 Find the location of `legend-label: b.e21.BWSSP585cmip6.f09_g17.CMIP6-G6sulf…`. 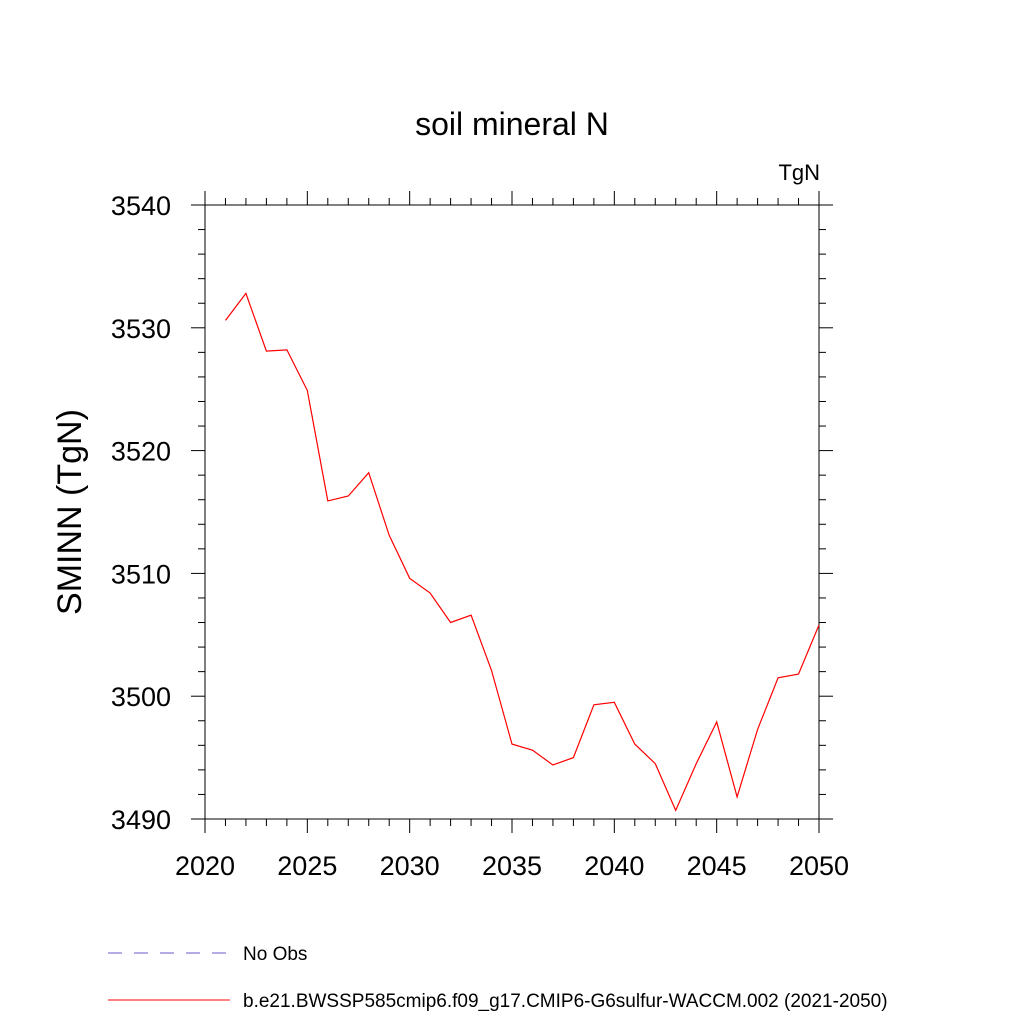

legend-label: b.e21.BWSSP585cmip6.f09_g17.CMIP6-G6sulf… is located at coordinates (565, 1001).